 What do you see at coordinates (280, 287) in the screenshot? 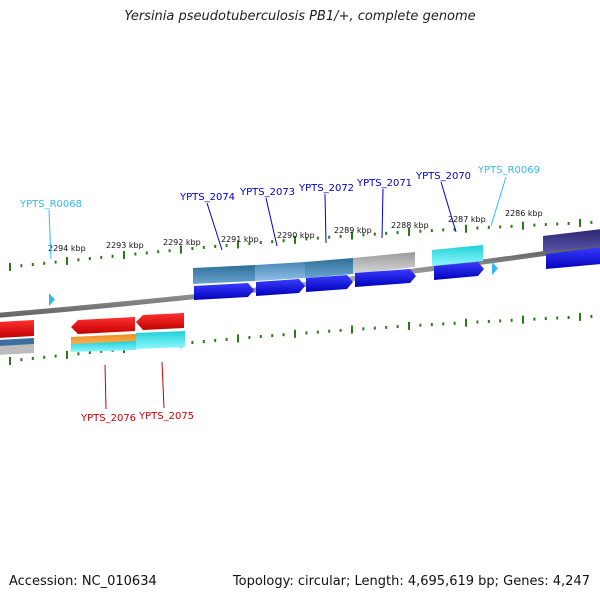
I see `gene-arrow-2073` at bounding box center [280, 287].